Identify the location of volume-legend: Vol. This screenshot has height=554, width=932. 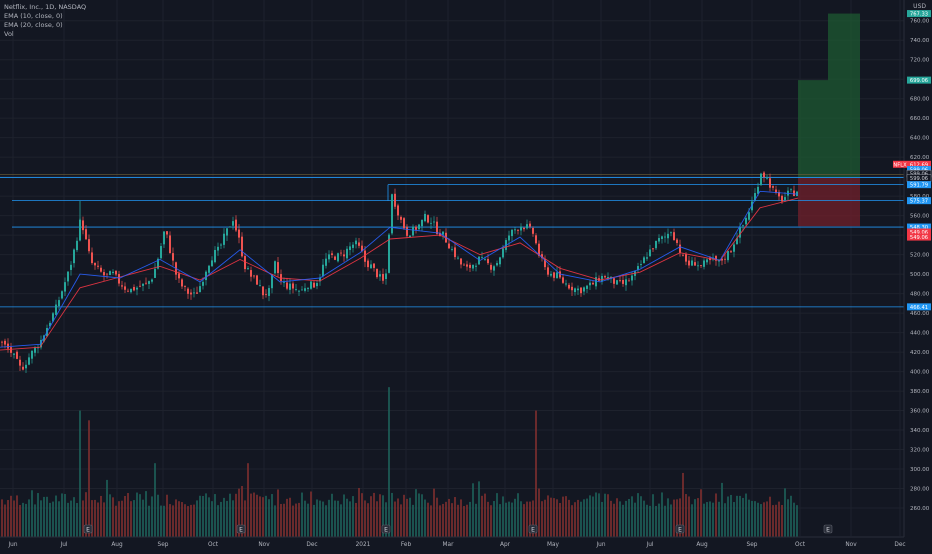
(9, 34).